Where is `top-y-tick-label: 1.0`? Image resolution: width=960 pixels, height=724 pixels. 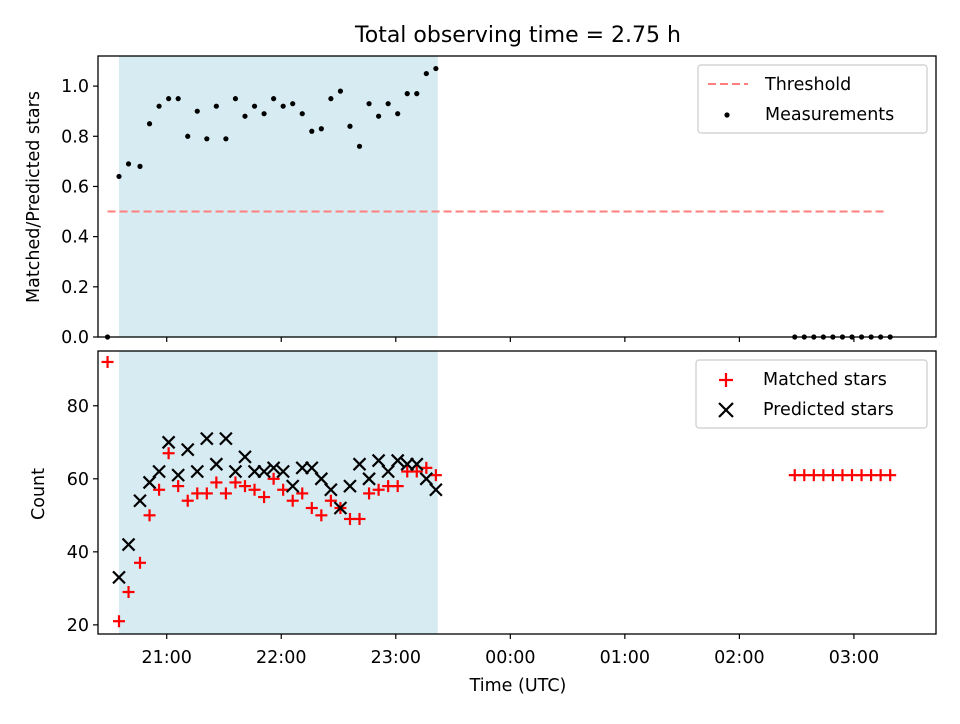
top-y-tick-label: 1.0 is located at coordinates (75, 87).